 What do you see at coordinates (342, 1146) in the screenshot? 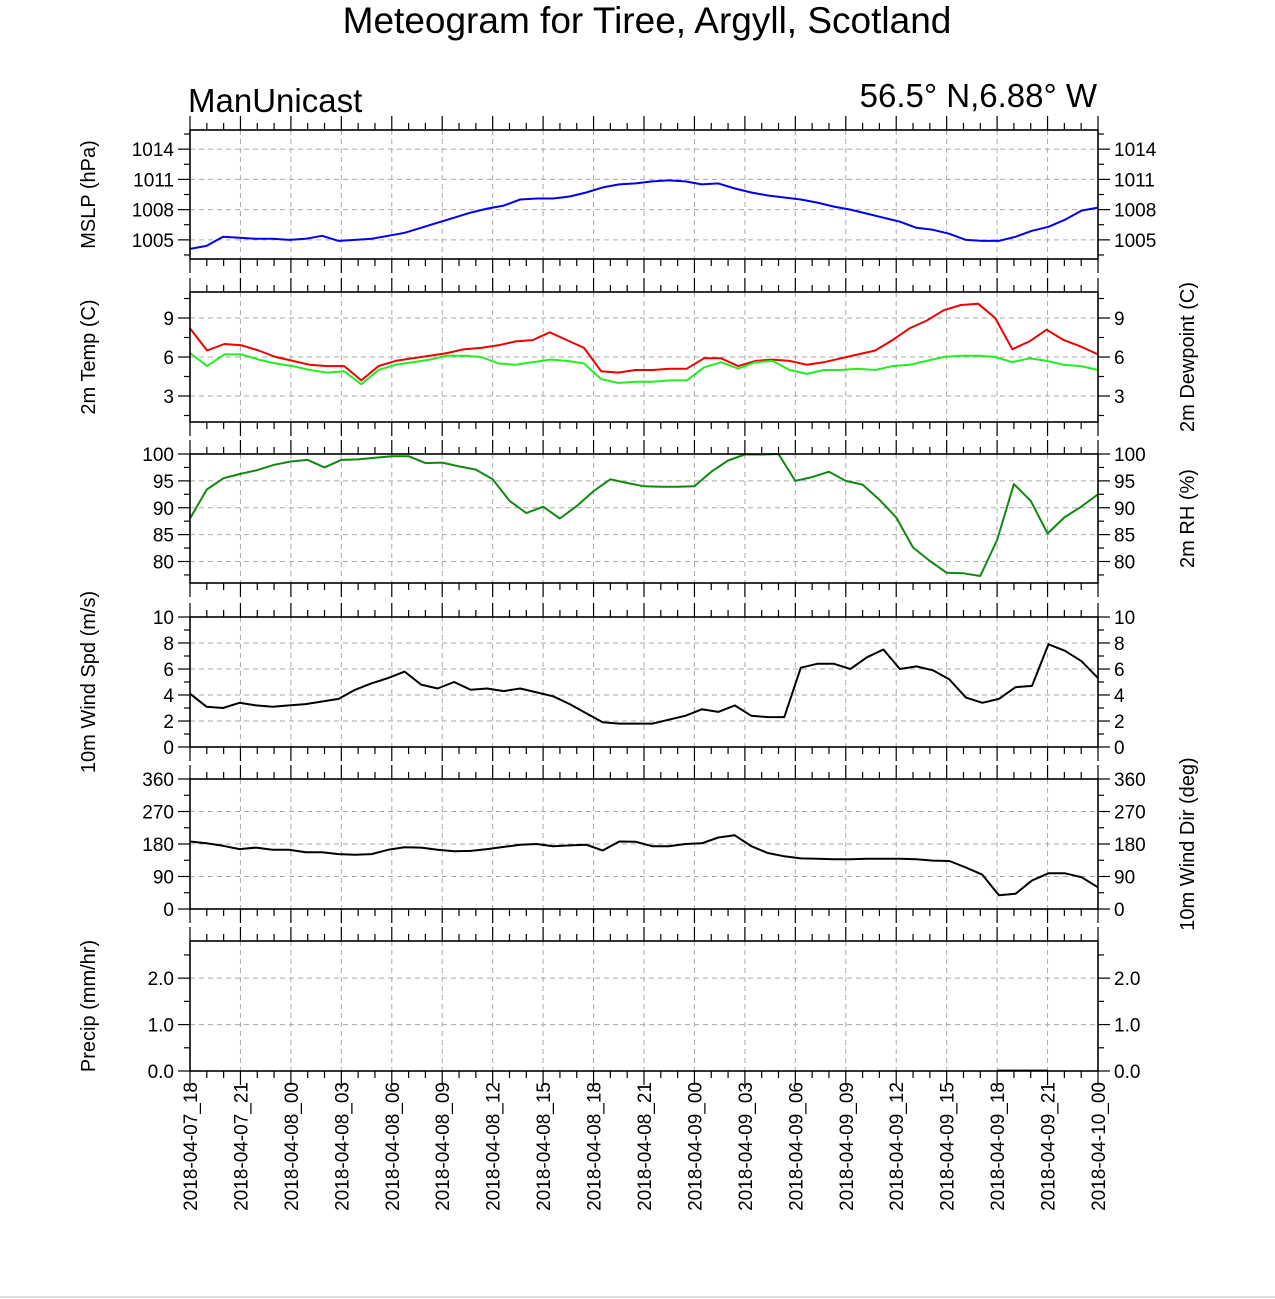
I see `x-tick-label: 2018-04-08_03` at bounding box center [342, 1146].